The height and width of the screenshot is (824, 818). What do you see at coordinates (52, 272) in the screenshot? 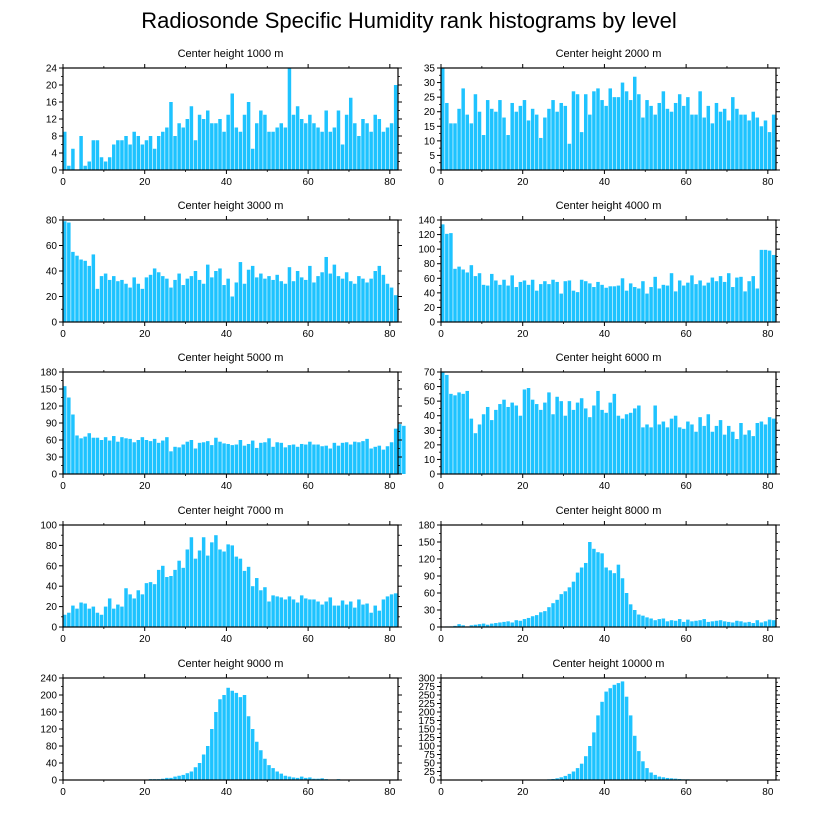
I see `chart-3-ytick-label: 40` at bounding box center [52, 272].